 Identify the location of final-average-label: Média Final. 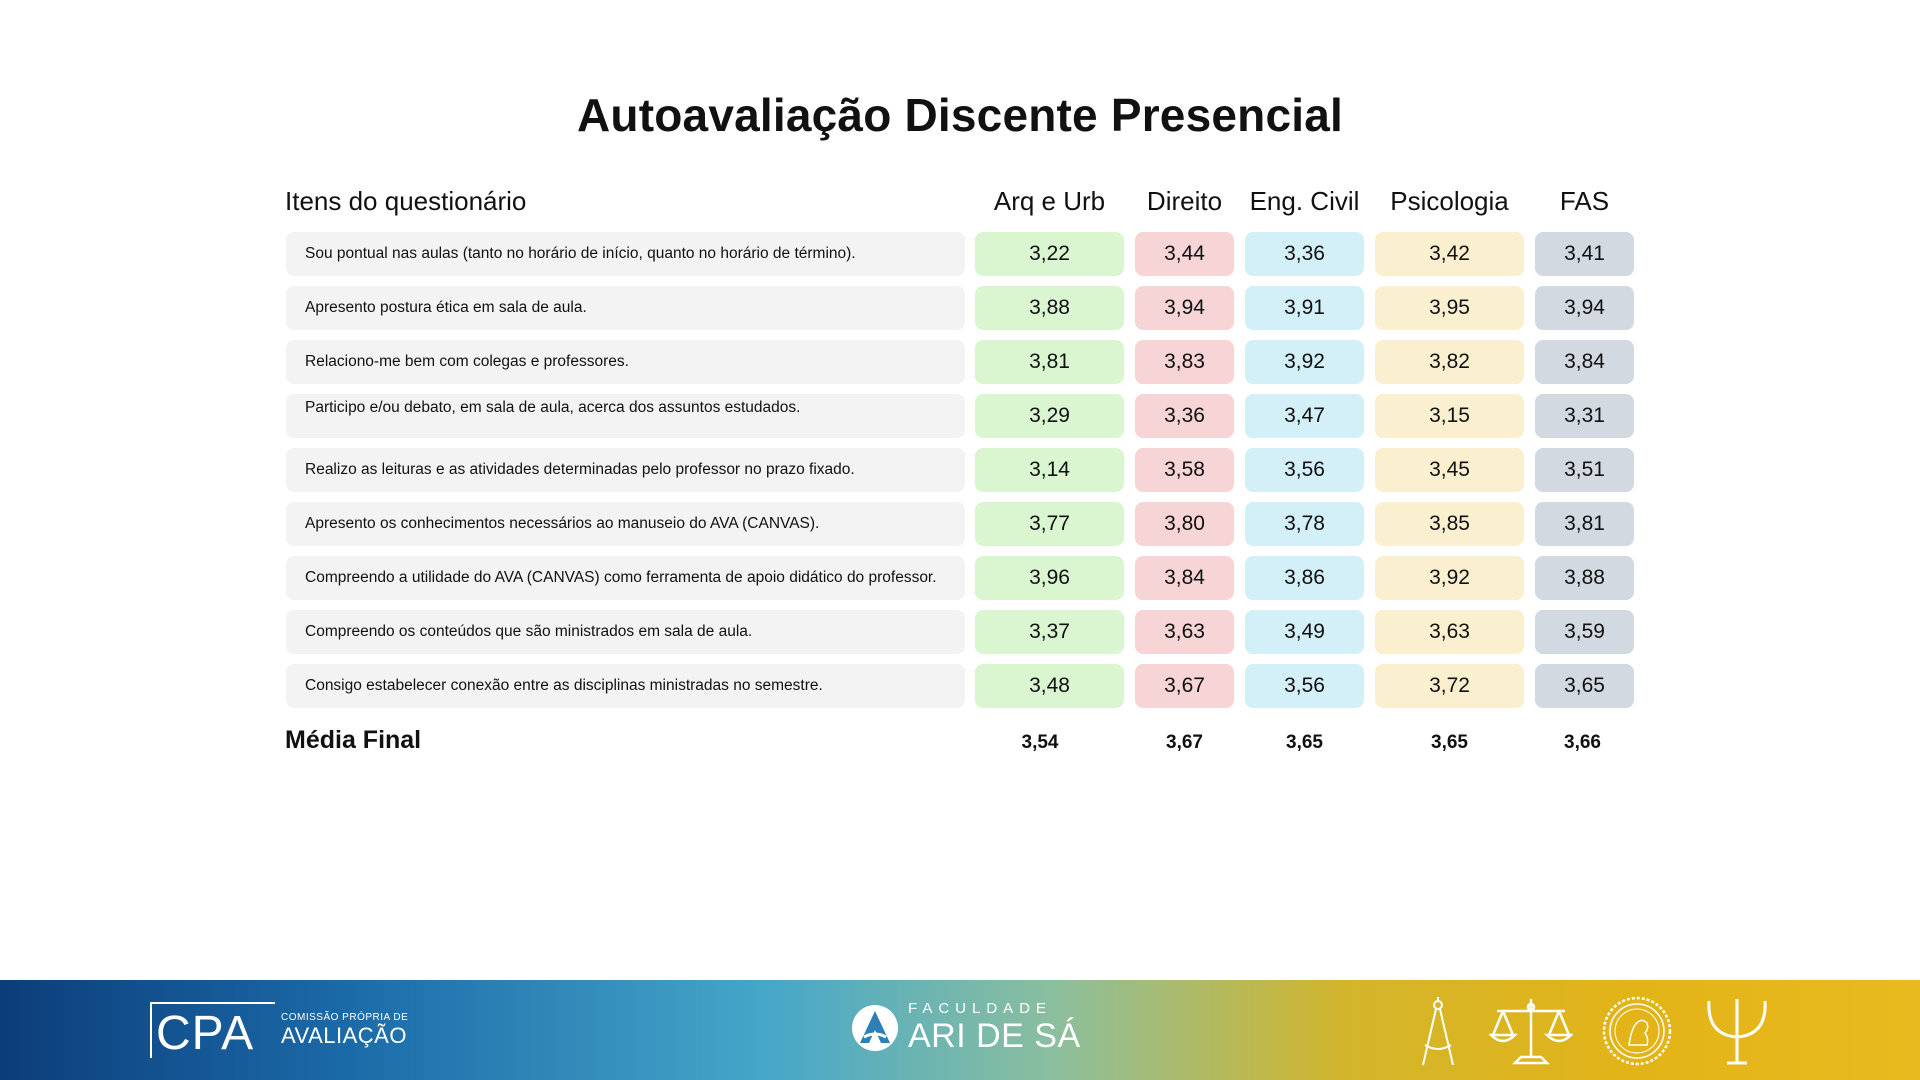
(353, 740).